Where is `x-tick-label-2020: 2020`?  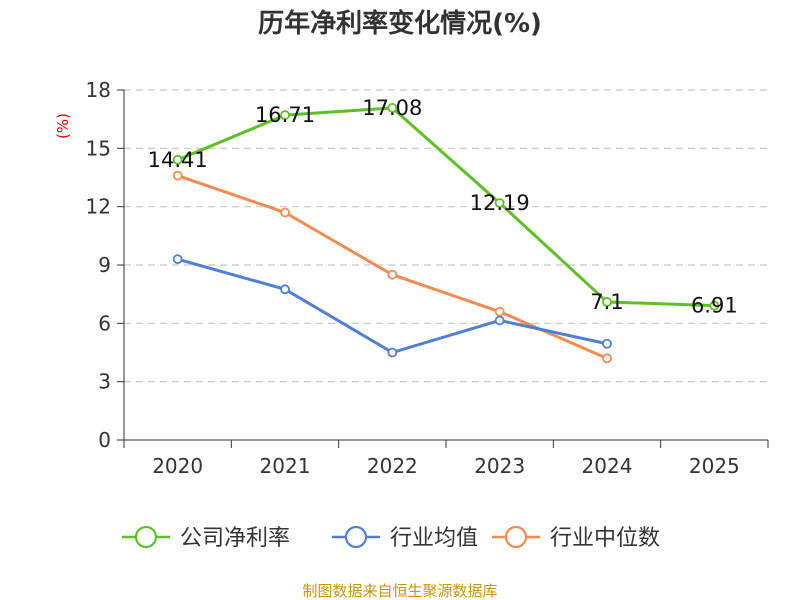 x-tick-label-2020: 2020 is located at coordinates (177, 466).